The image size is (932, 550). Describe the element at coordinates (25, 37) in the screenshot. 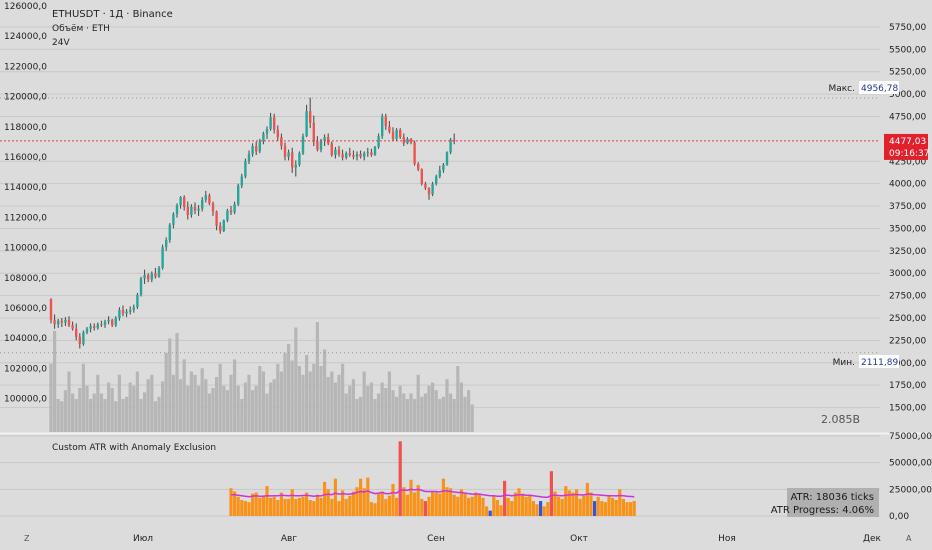

I see `left-axis-tick-label: 124000,0` at that location.